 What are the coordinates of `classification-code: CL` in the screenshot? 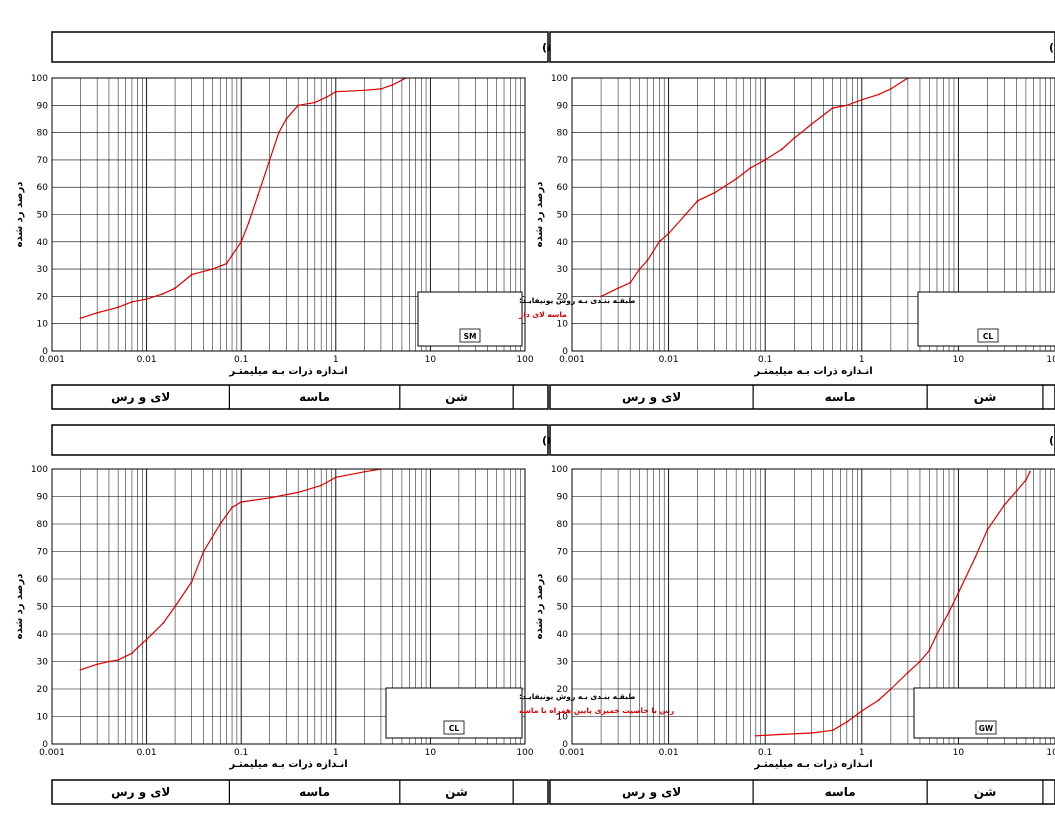 It's located at (988, 336).